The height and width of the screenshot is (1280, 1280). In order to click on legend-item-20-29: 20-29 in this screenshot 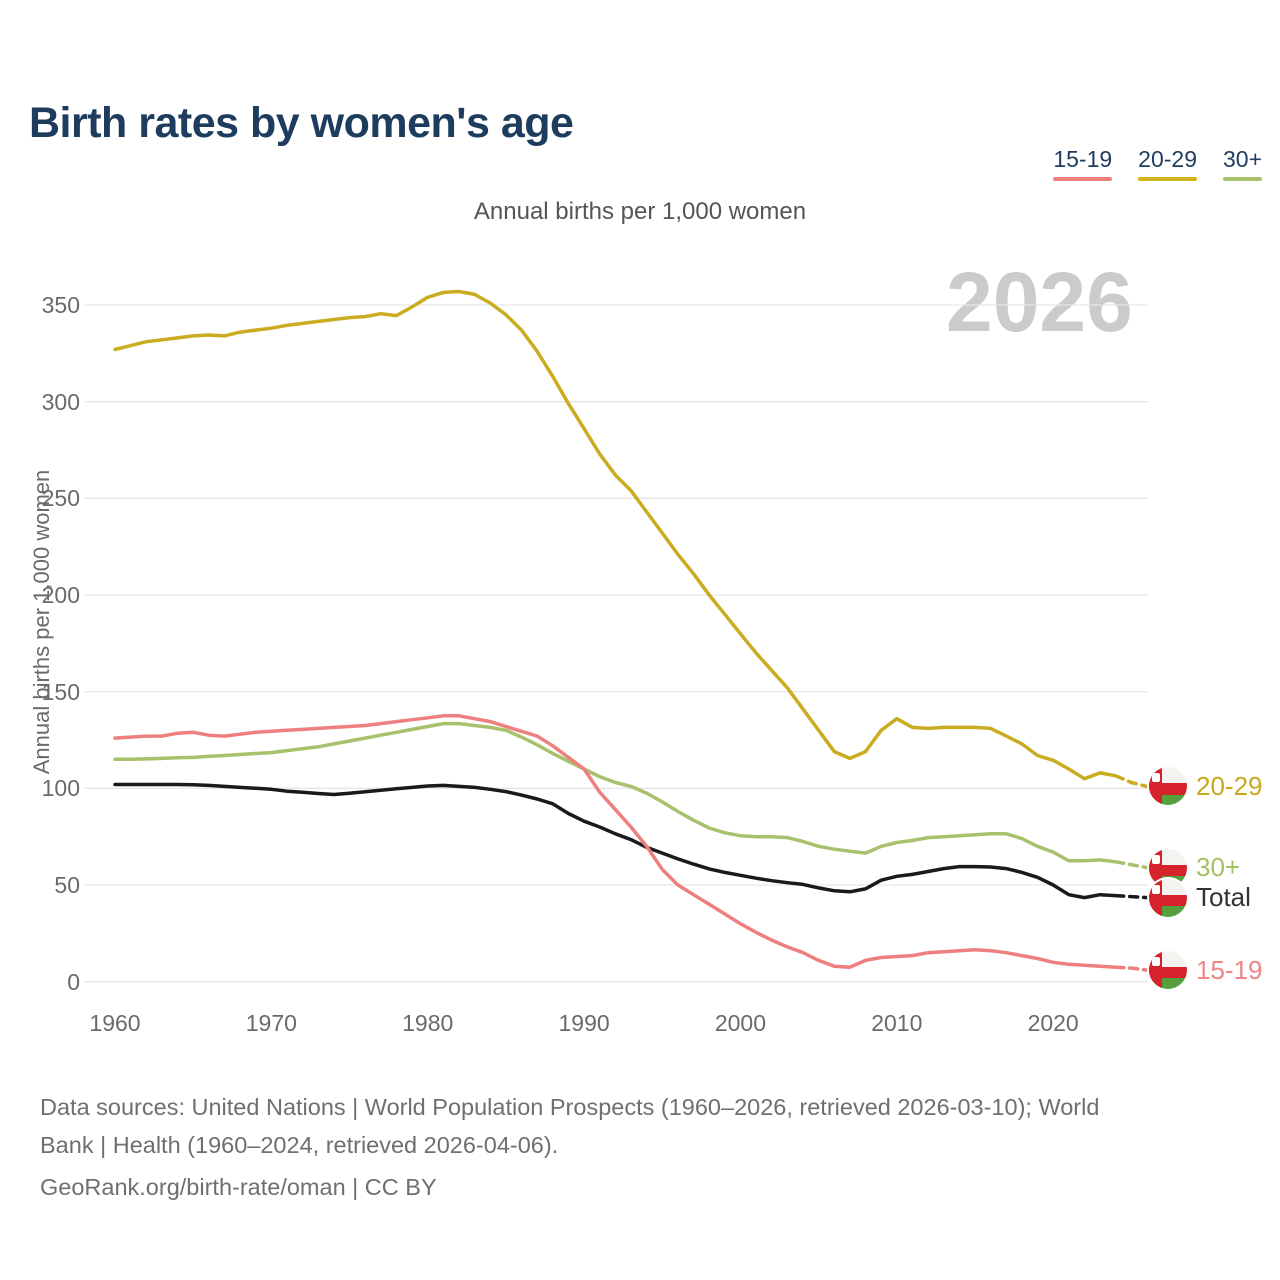, I will do `click(1167, 163)`.